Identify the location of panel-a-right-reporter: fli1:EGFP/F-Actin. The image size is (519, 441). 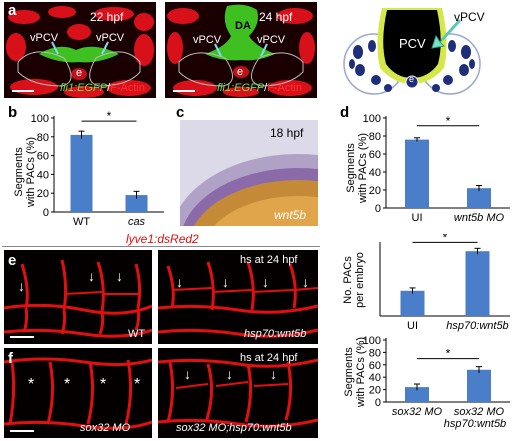
(259, 88).